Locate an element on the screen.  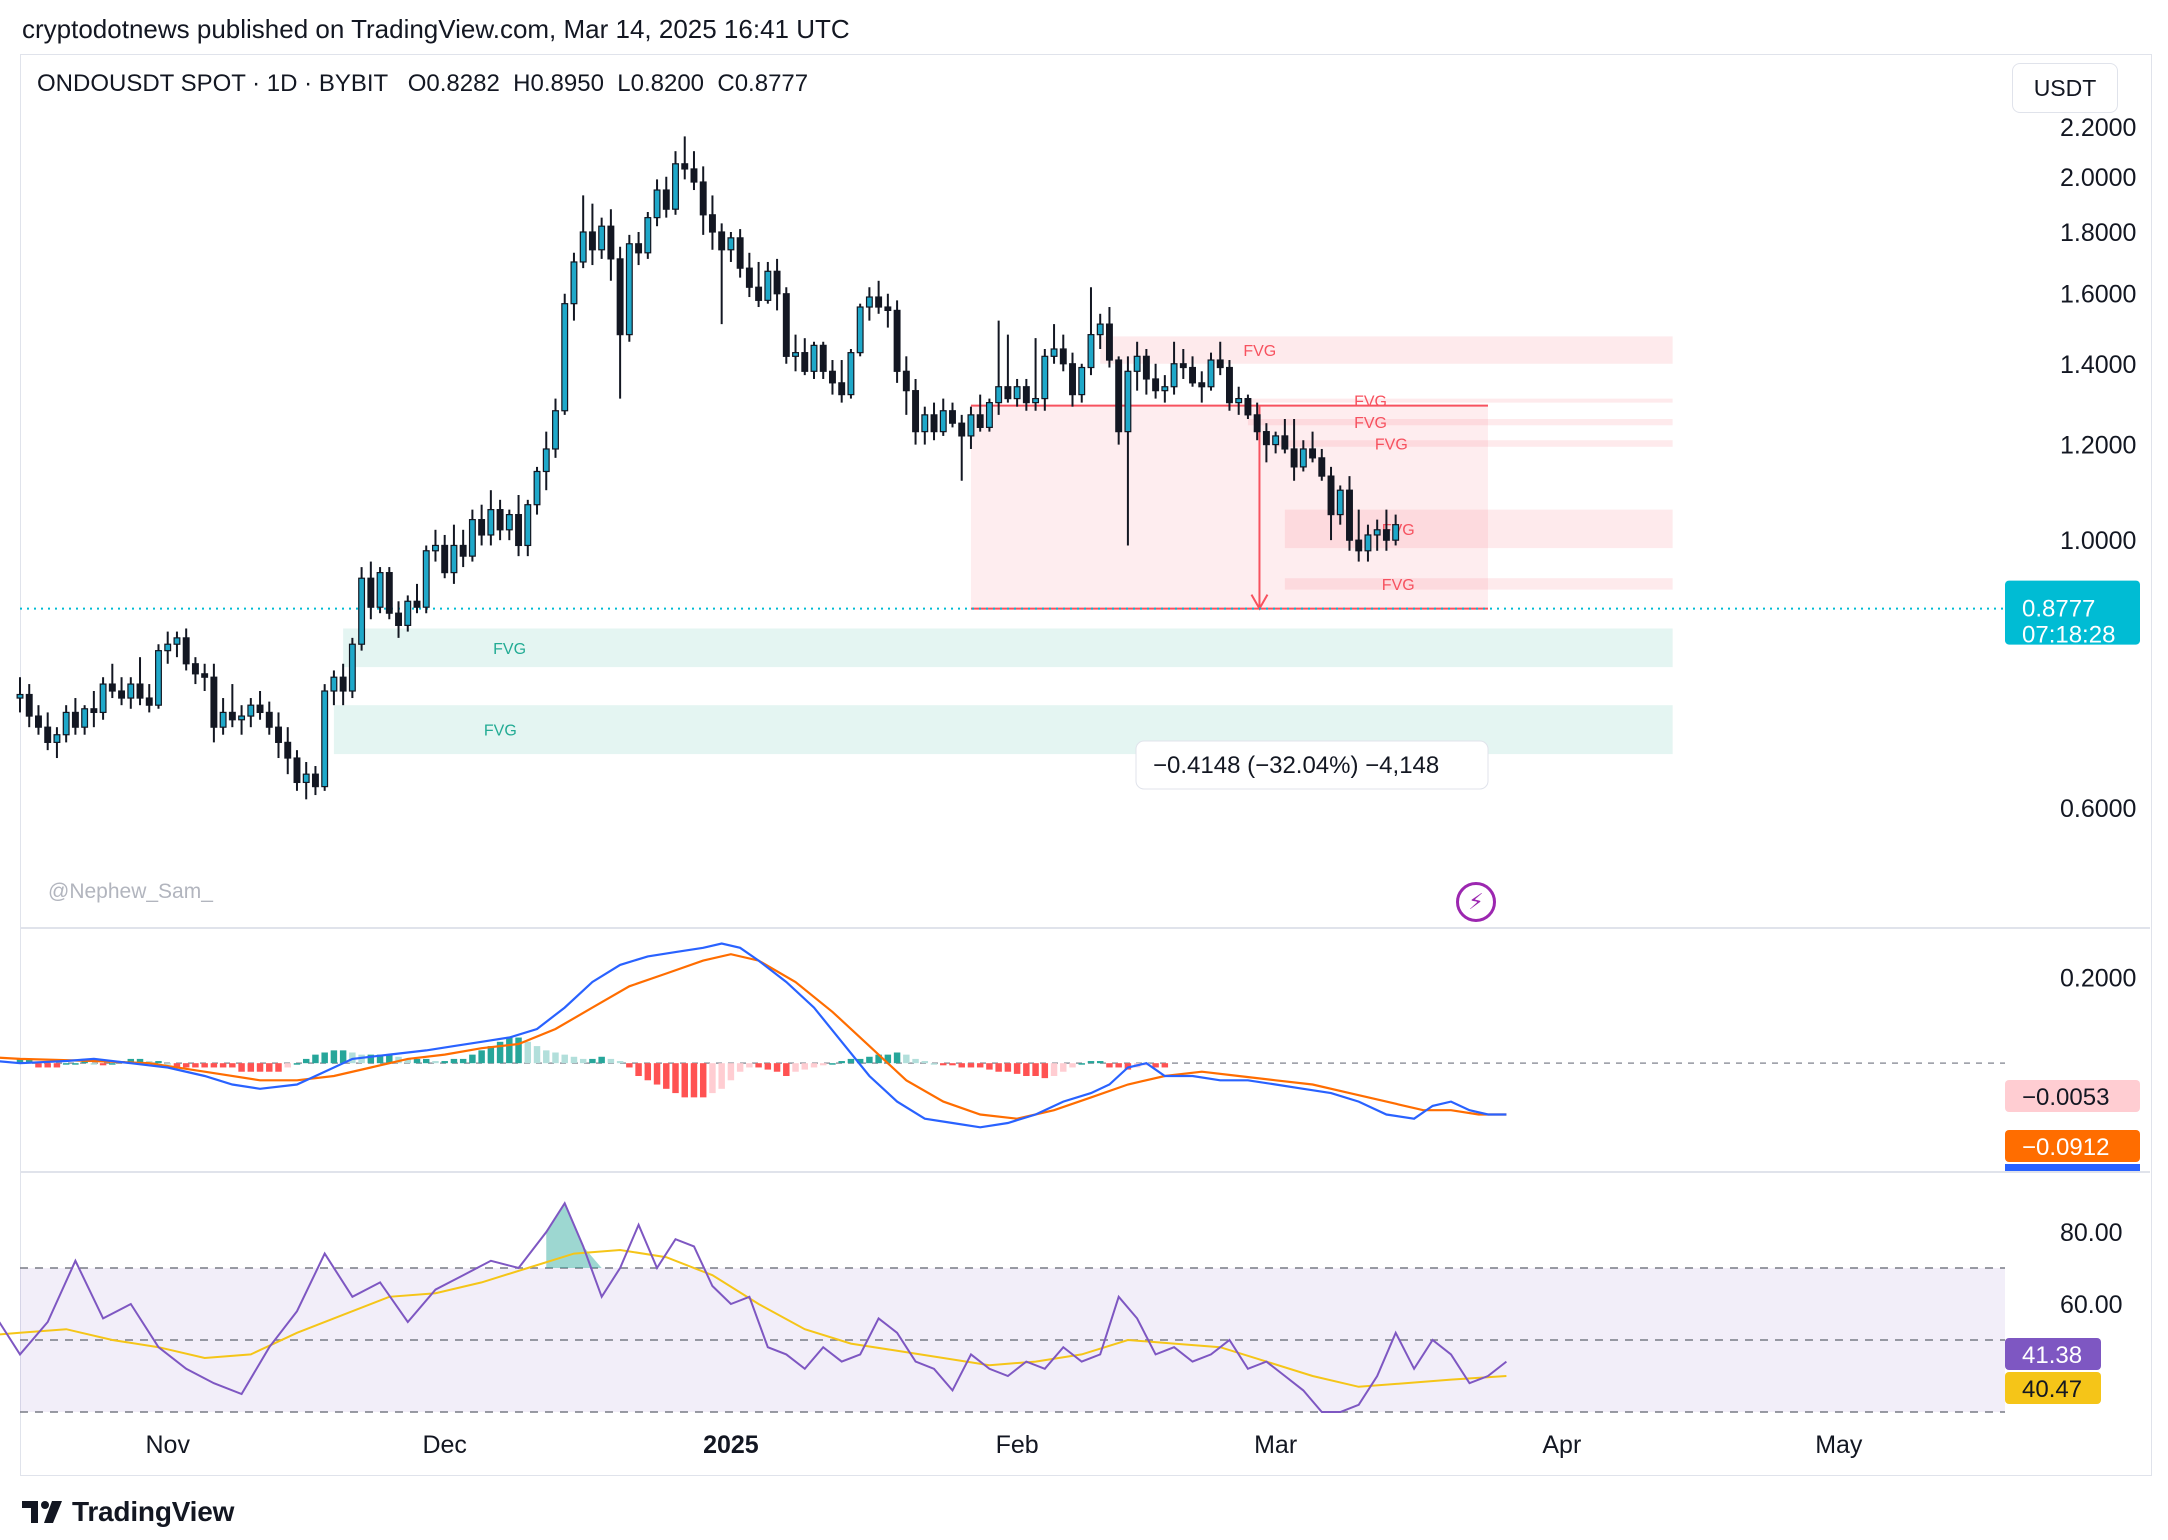
measure-label: −0.4148 (−32.04%) −4,148 is located at coordinates (1296, 765).